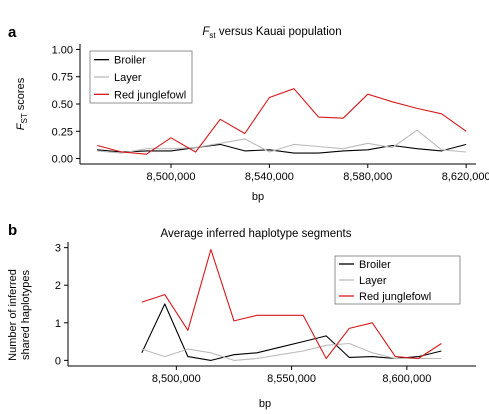 Image resolution: width=489 pixels, height=414 pixels. What do you see at coordinates (150, 95) in the screenshot?
I see `panel-a-legend-label-red-junglefowl: Red junglefowl` at bounding box center [150, 95].